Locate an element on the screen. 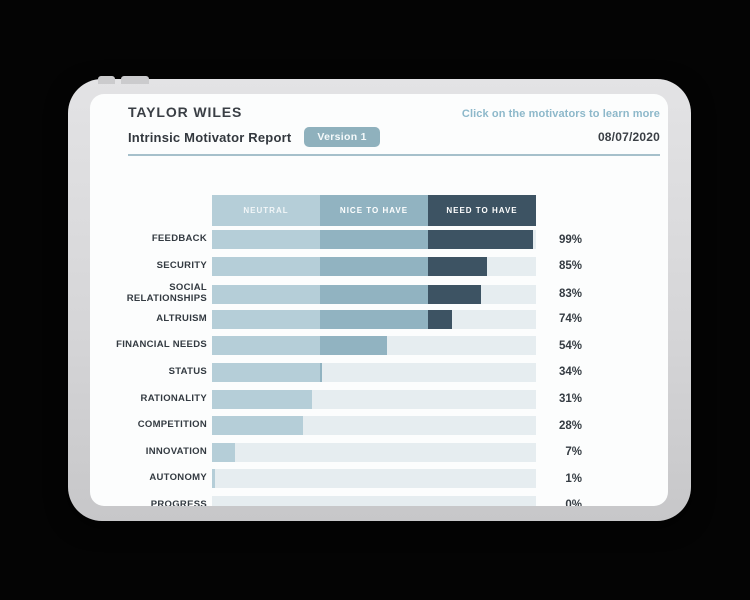 Image resolution: width=750 pixels, height=600 pixels. chart-legend: NEUTRAL NICE TO HAVE NEED TO HAVE is located at coordinates (374, 210).